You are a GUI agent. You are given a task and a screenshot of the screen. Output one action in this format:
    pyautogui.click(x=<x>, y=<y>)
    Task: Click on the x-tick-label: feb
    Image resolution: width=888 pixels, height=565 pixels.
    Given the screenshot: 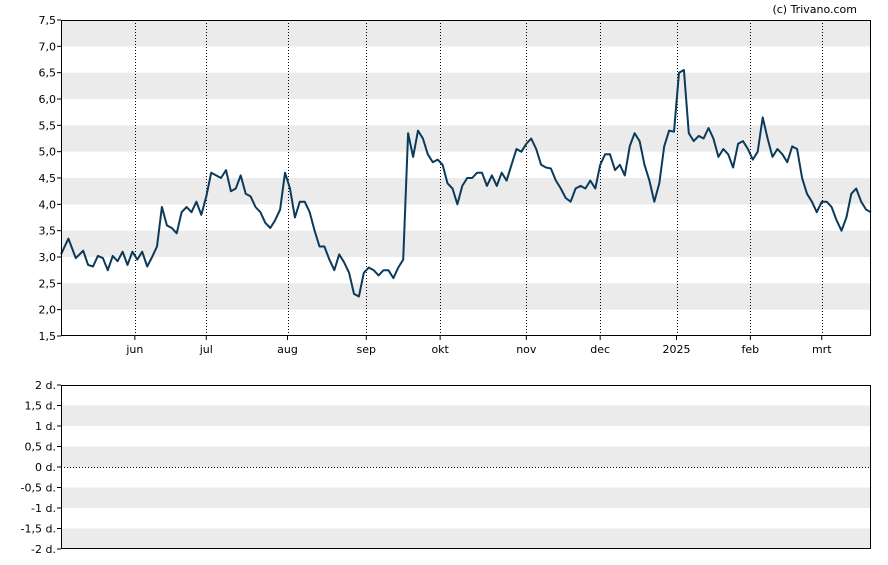 What is the action you would take?
    pyautogui.click(x=751, y=349)
    